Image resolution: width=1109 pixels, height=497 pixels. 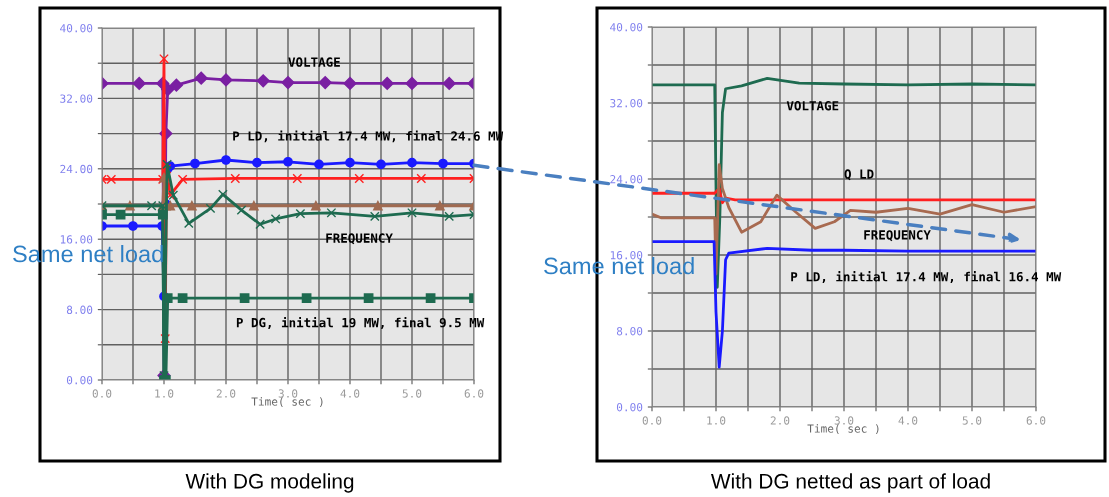 What do you see at coordinates (850, 483) in the screenshot?
I see `text: With DG netted as part of load` at bounding box center [850, 483].